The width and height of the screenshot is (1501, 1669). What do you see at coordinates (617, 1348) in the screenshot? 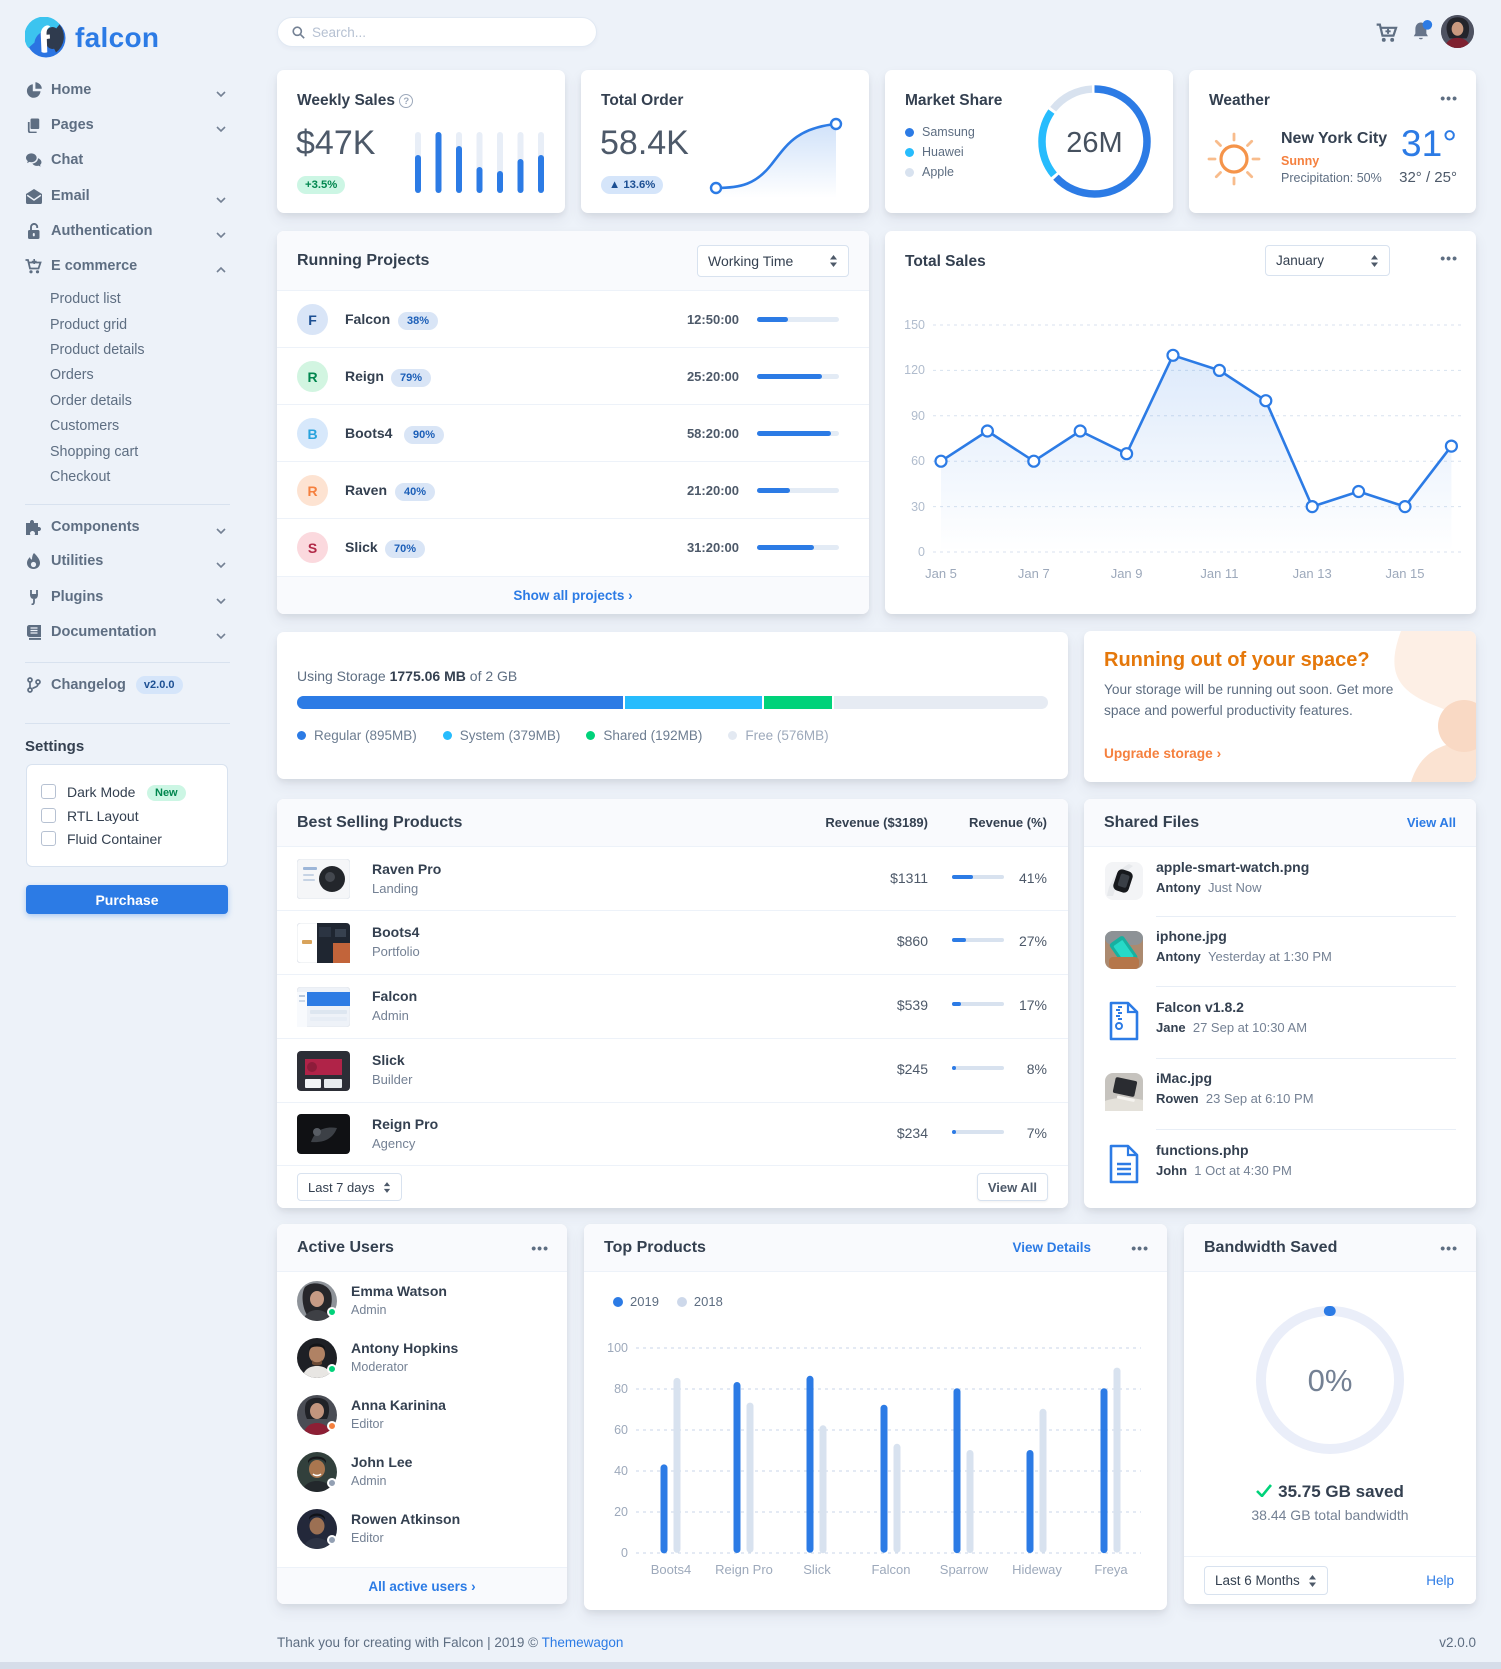
I see `svg-text: 100` at bounding box center [617, 1348].